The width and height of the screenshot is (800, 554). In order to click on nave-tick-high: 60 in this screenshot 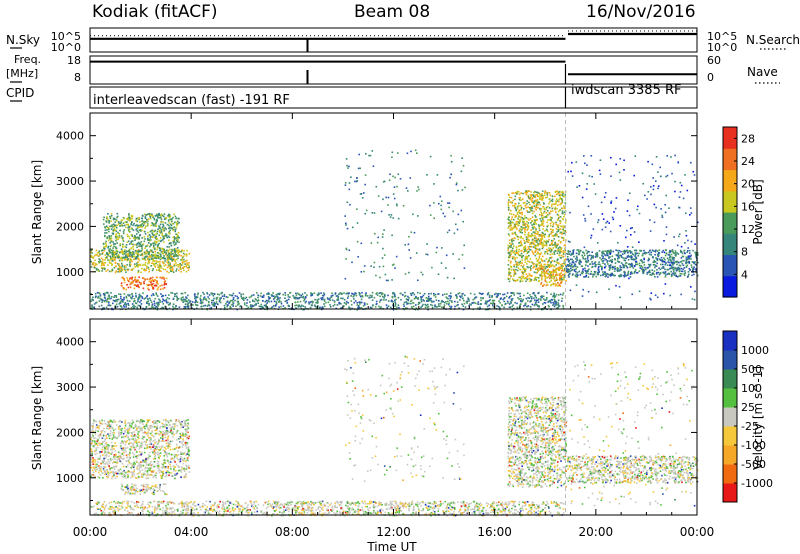, I will do `click(714, 60)`.